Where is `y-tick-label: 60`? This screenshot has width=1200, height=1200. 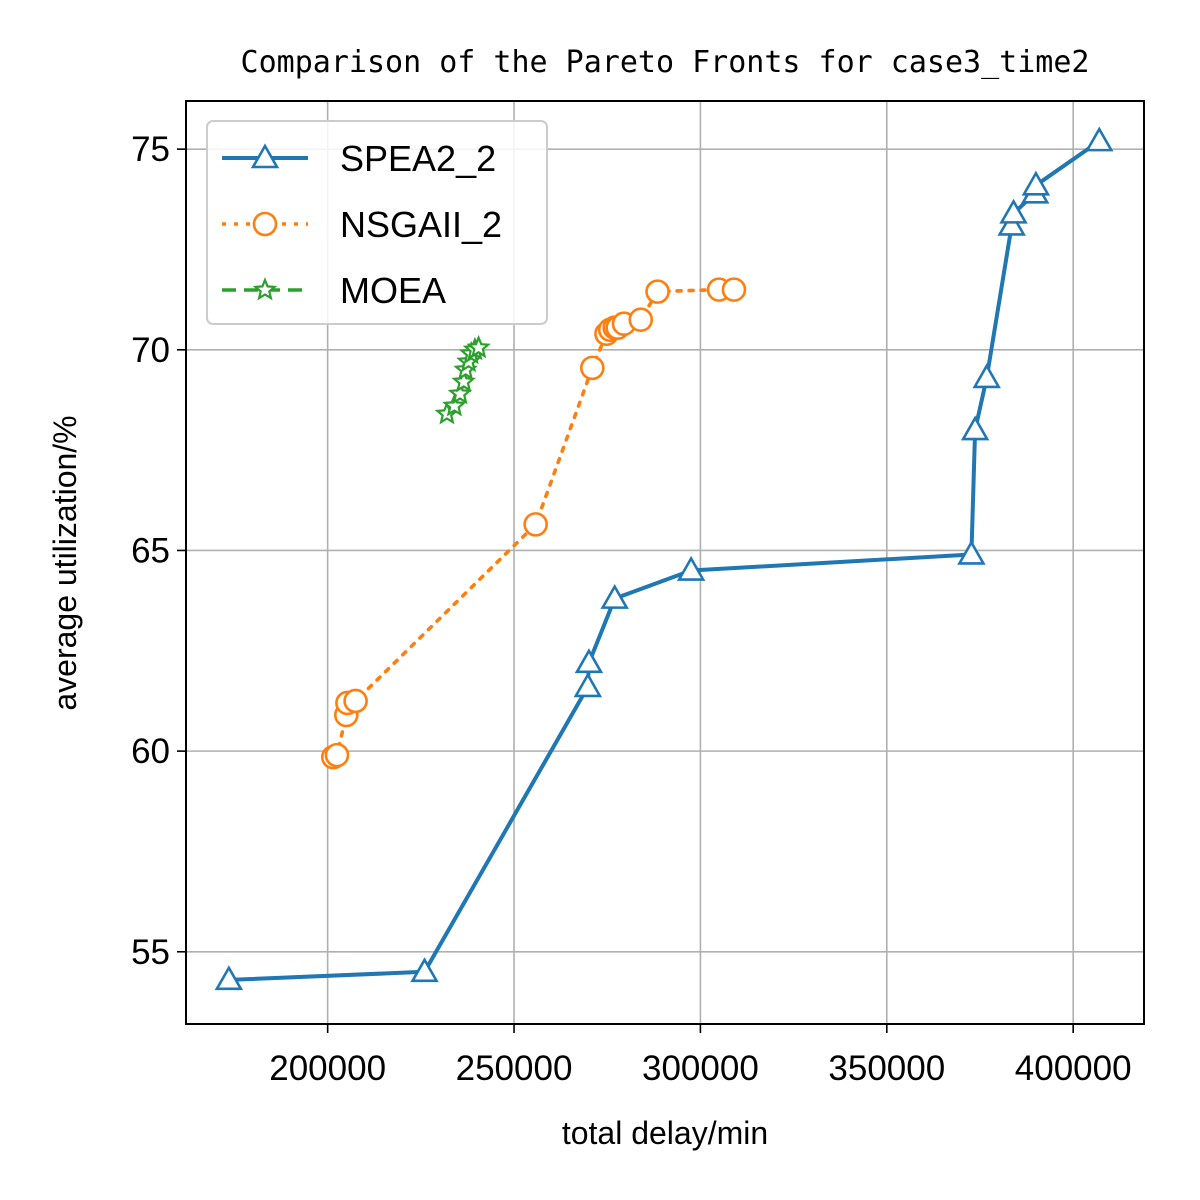 y-tick-label: 60 is located at coordinates (150, 751).